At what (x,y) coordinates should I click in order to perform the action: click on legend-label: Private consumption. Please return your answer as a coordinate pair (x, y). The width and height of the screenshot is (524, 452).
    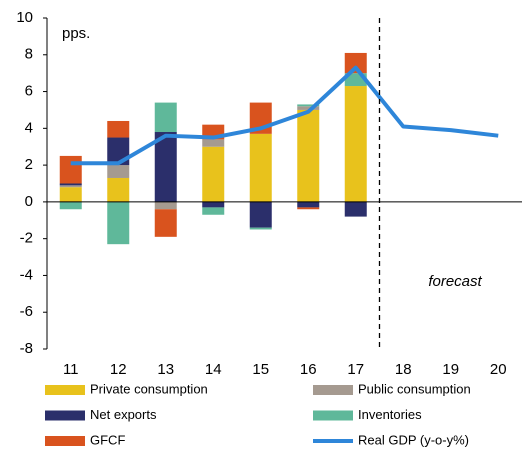
    Looking at the image, I should click on (149, 388).